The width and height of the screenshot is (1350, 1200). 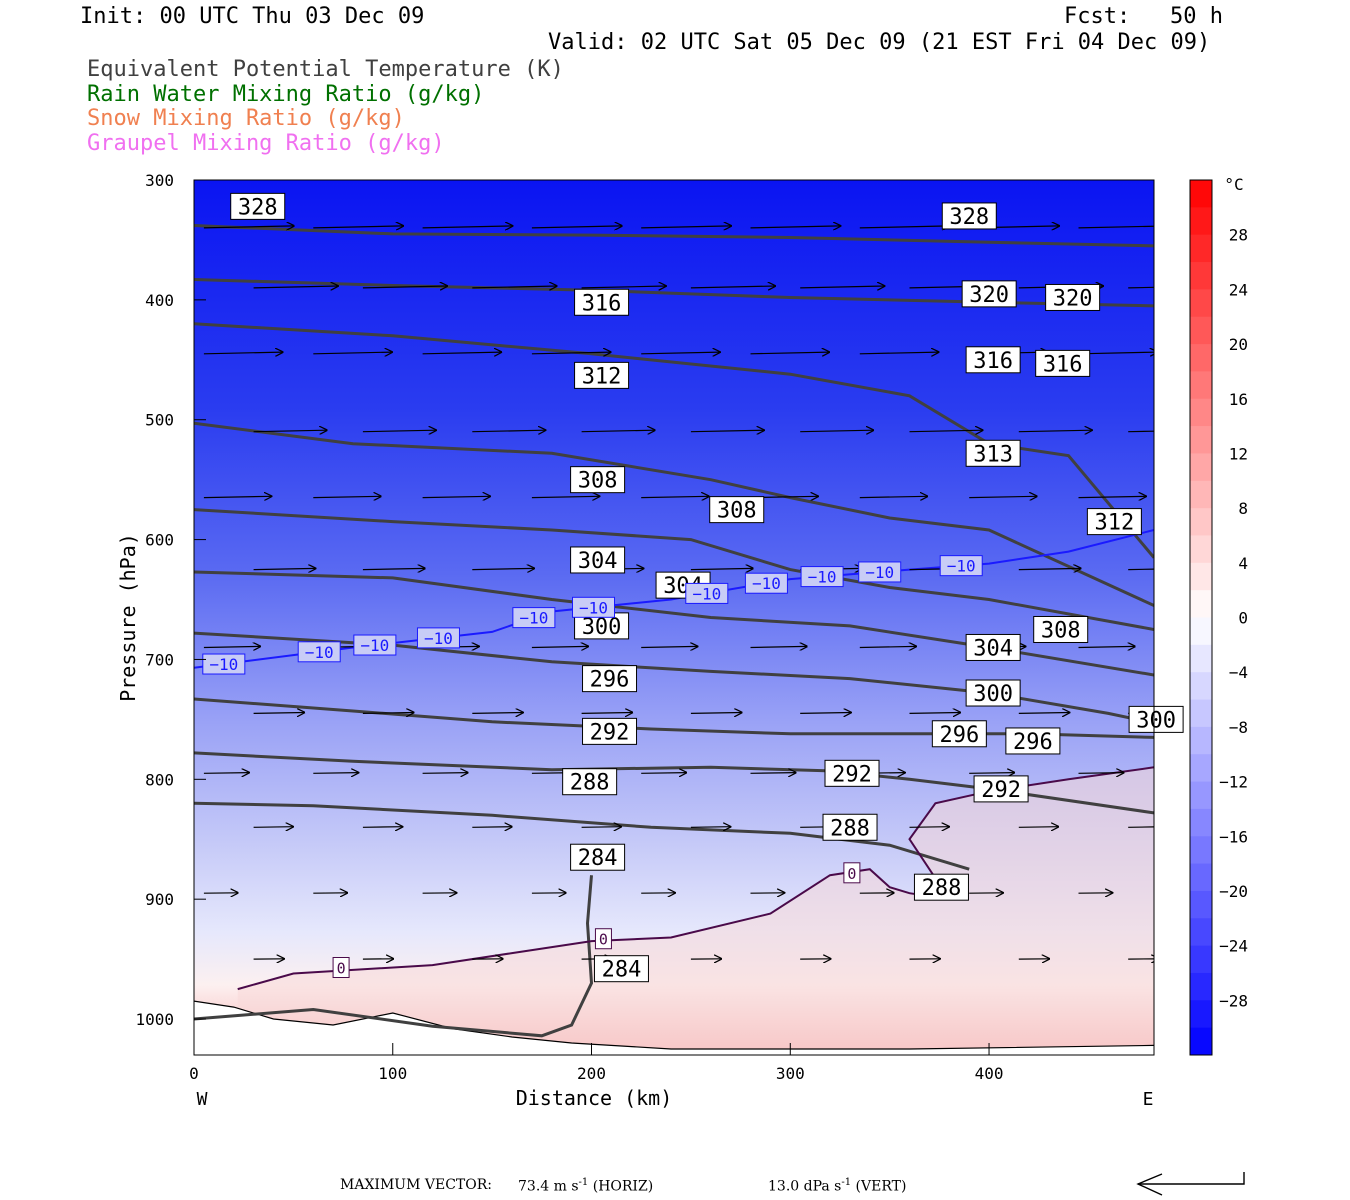 I want to click on y-tick-label: 300, so click(x=159, y=180).